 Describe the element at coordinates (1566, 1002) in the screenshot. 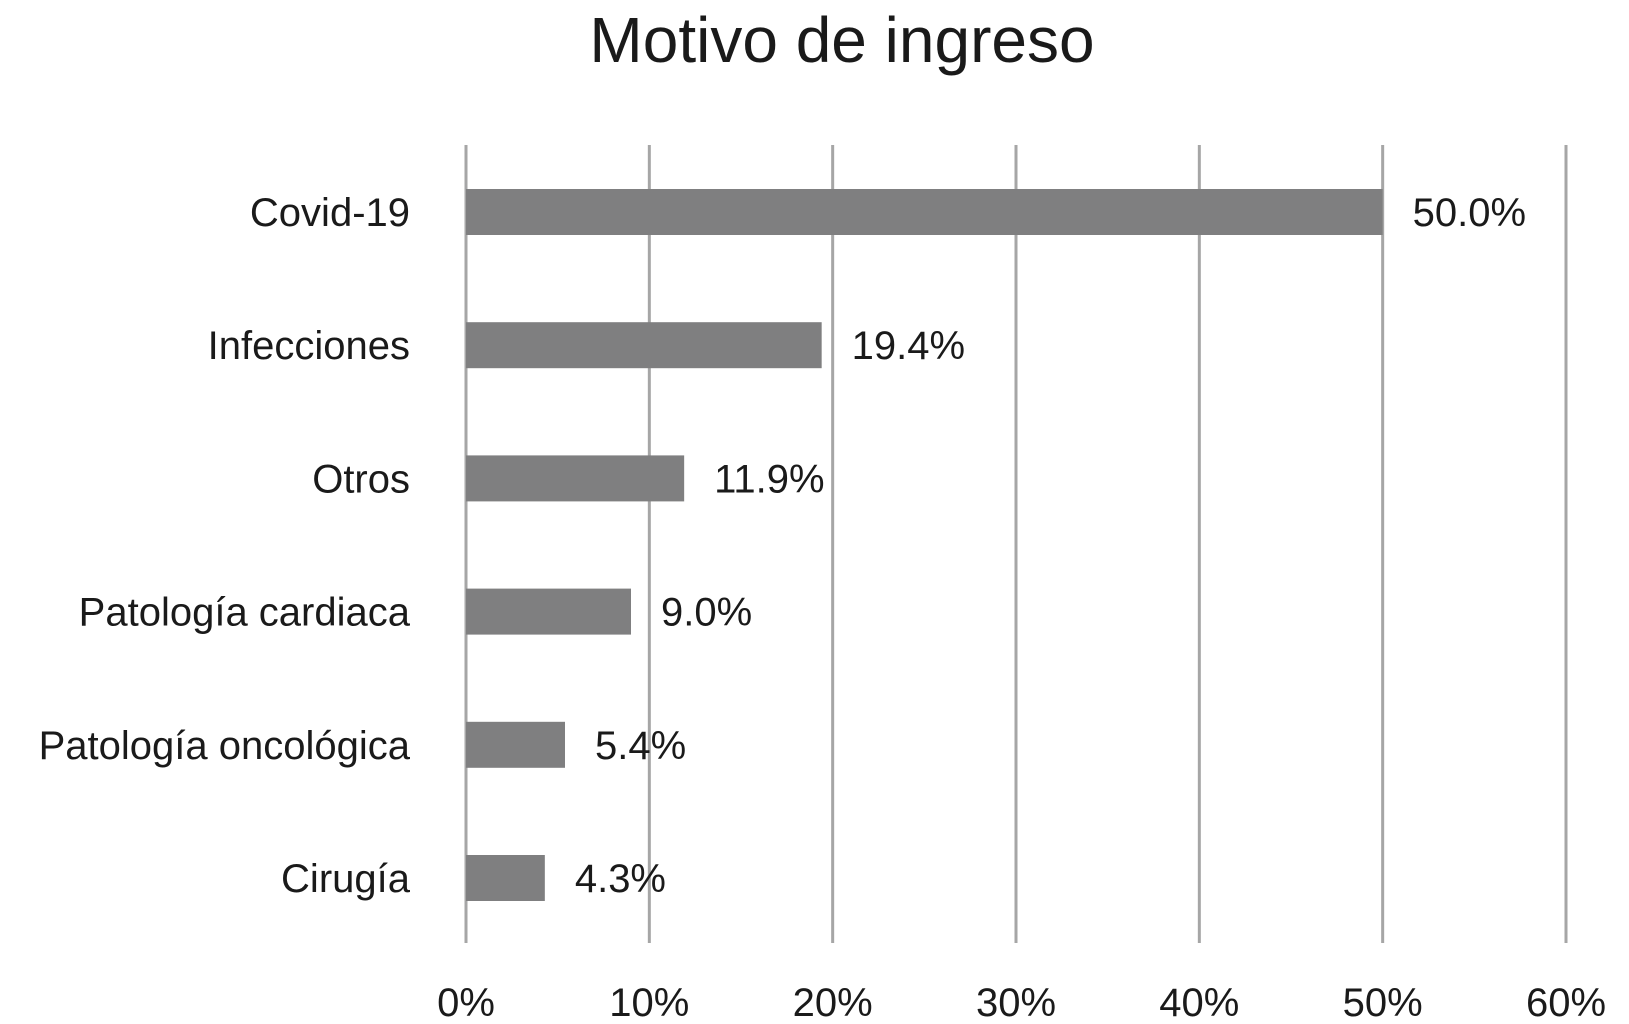

I see `x-tick-label-60: 60%` at that location.